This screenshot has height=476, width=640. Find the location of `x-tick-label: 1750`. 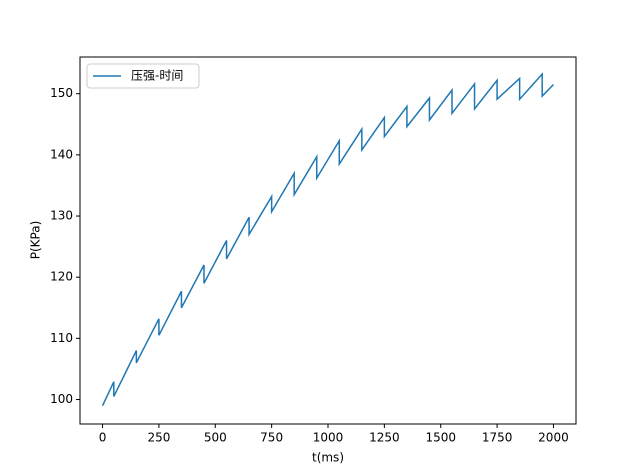

x-tick-label: 1750 is located at coordinates (497, 438).